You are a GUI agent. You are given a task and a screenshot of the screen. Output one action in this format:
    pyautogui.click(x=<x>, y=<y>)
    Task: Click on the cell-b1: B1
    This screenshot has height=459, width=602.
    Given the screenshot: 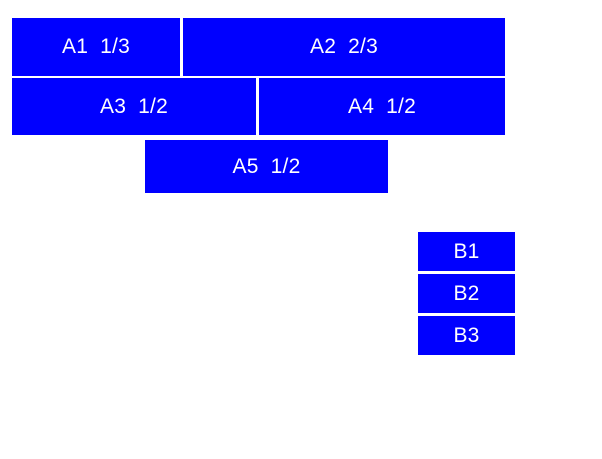 What is the action you would take?
    pyautogui.click(x=466, y=251)
    